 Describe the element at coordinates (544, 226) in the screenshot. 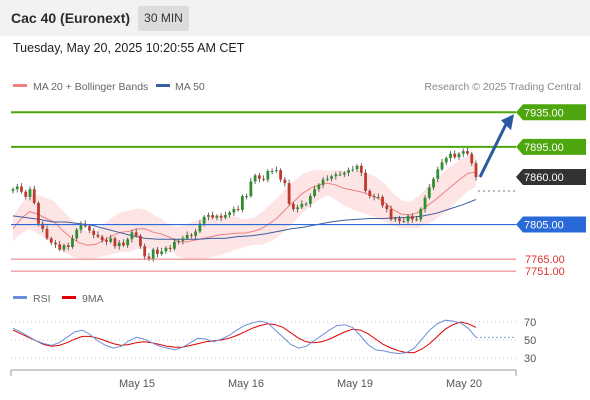

I see `level-label-7805.00: 7805.00` at that location.